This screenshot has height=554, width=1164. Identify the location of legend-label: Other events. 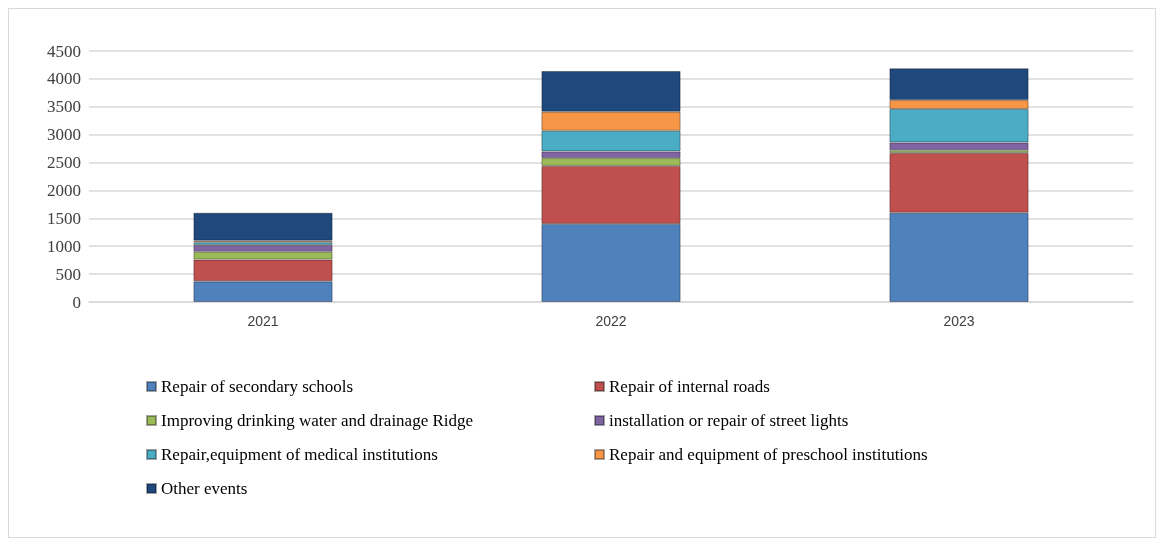
(204, 488).